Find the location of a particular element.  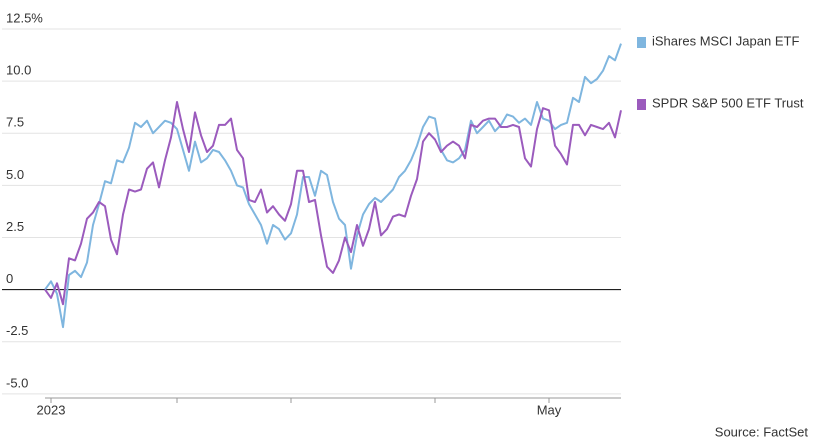

y-tick-label: 5.0 is located at coordinates (15, 174).